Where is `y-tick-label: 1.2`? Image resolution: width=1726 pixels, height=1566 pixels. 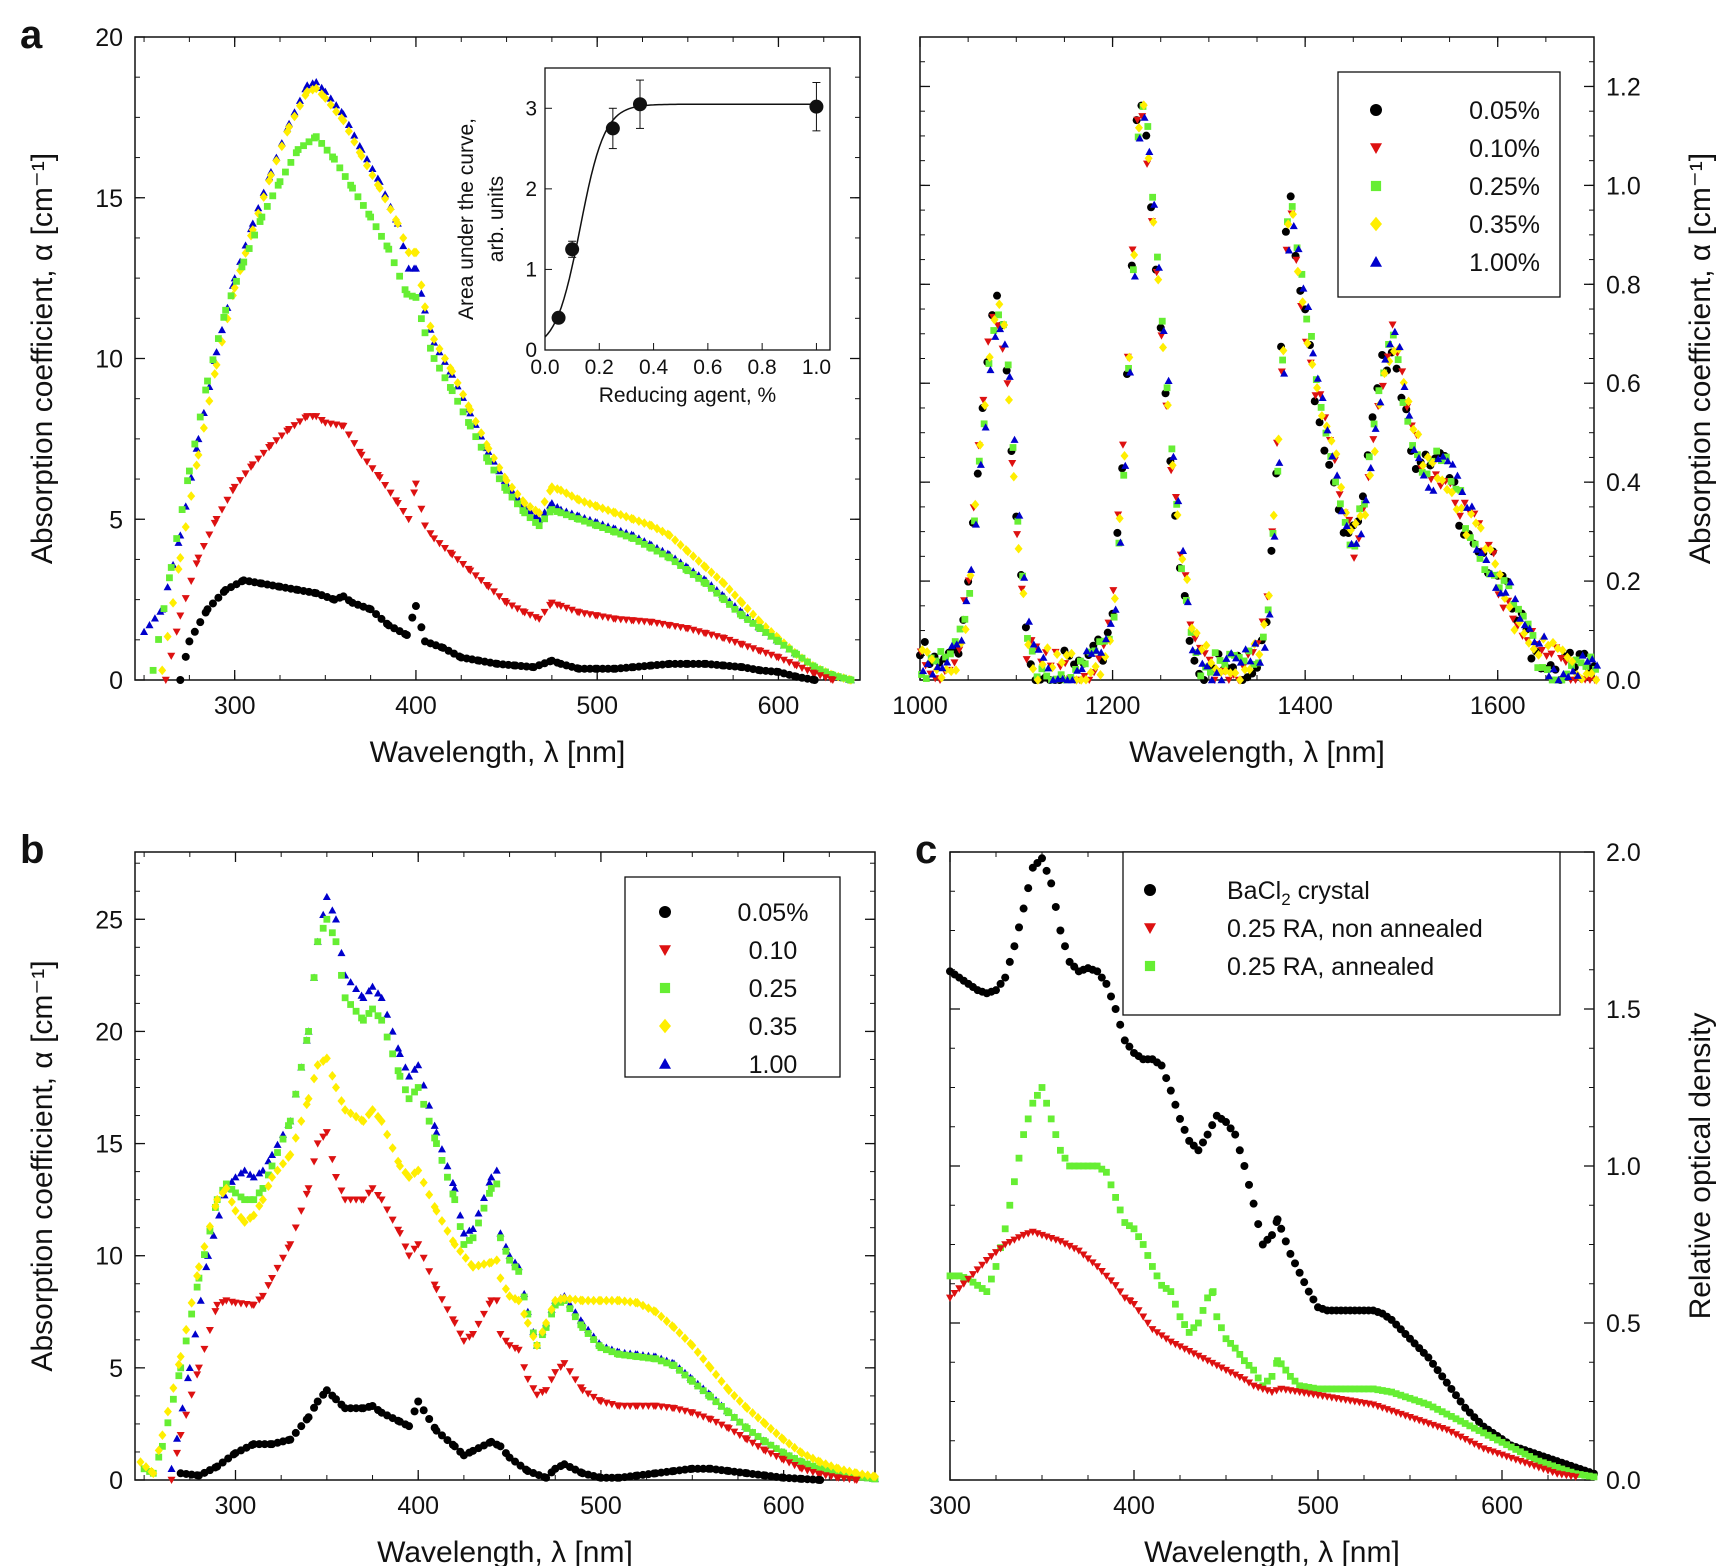
y-tick-label: 1.2 is located at coordinates (1623, 87).